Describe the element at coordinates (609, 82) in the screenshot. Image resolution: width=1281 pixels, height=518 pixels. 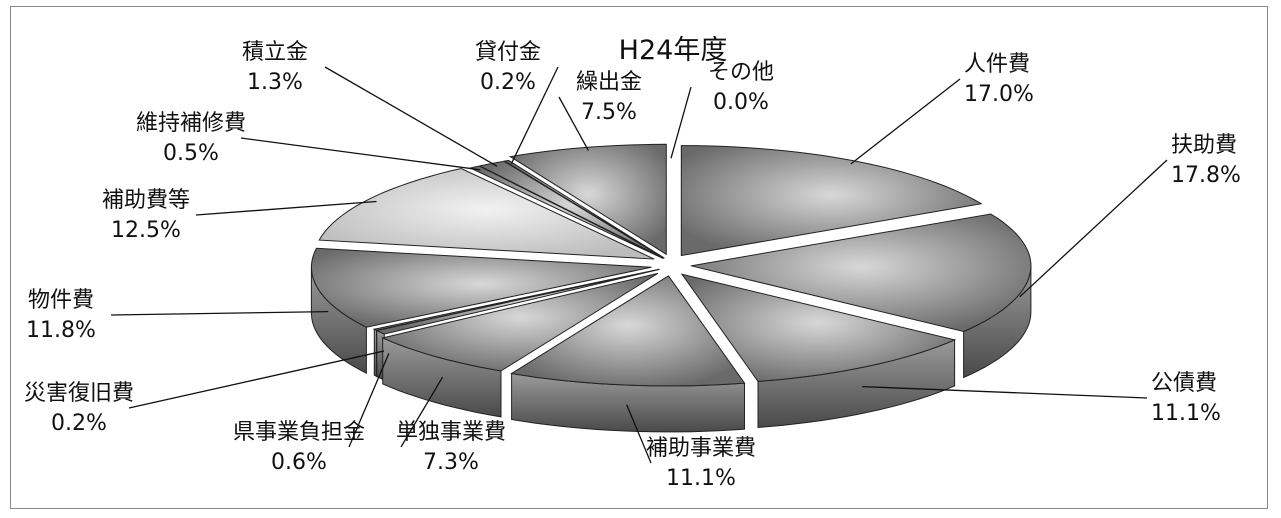
I see `slice-name-label: 繰出金` at that location.